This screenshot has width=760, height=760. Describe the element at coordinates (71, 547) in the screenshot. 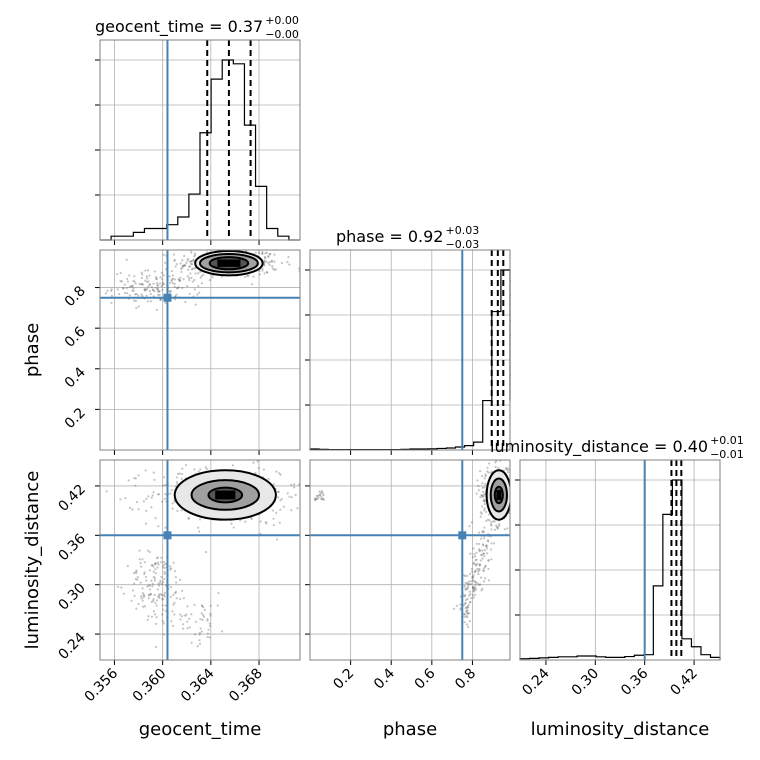

I see `y-tick-label-luminosity_distance: 0.36` at that location.